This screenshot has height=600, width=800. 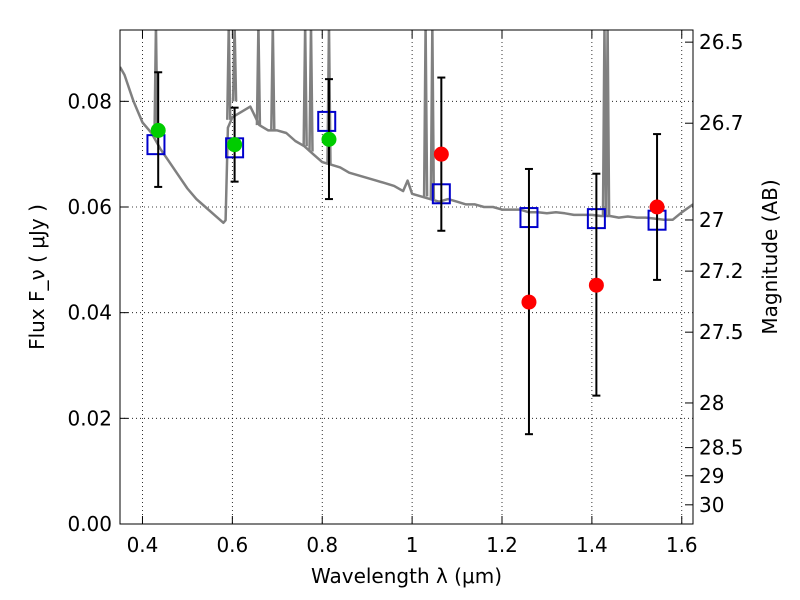 What do you see at coordinates (232, 545) in the screenshot?
I see `x-tick-label: 0.6` at bounding box center [232, 545].